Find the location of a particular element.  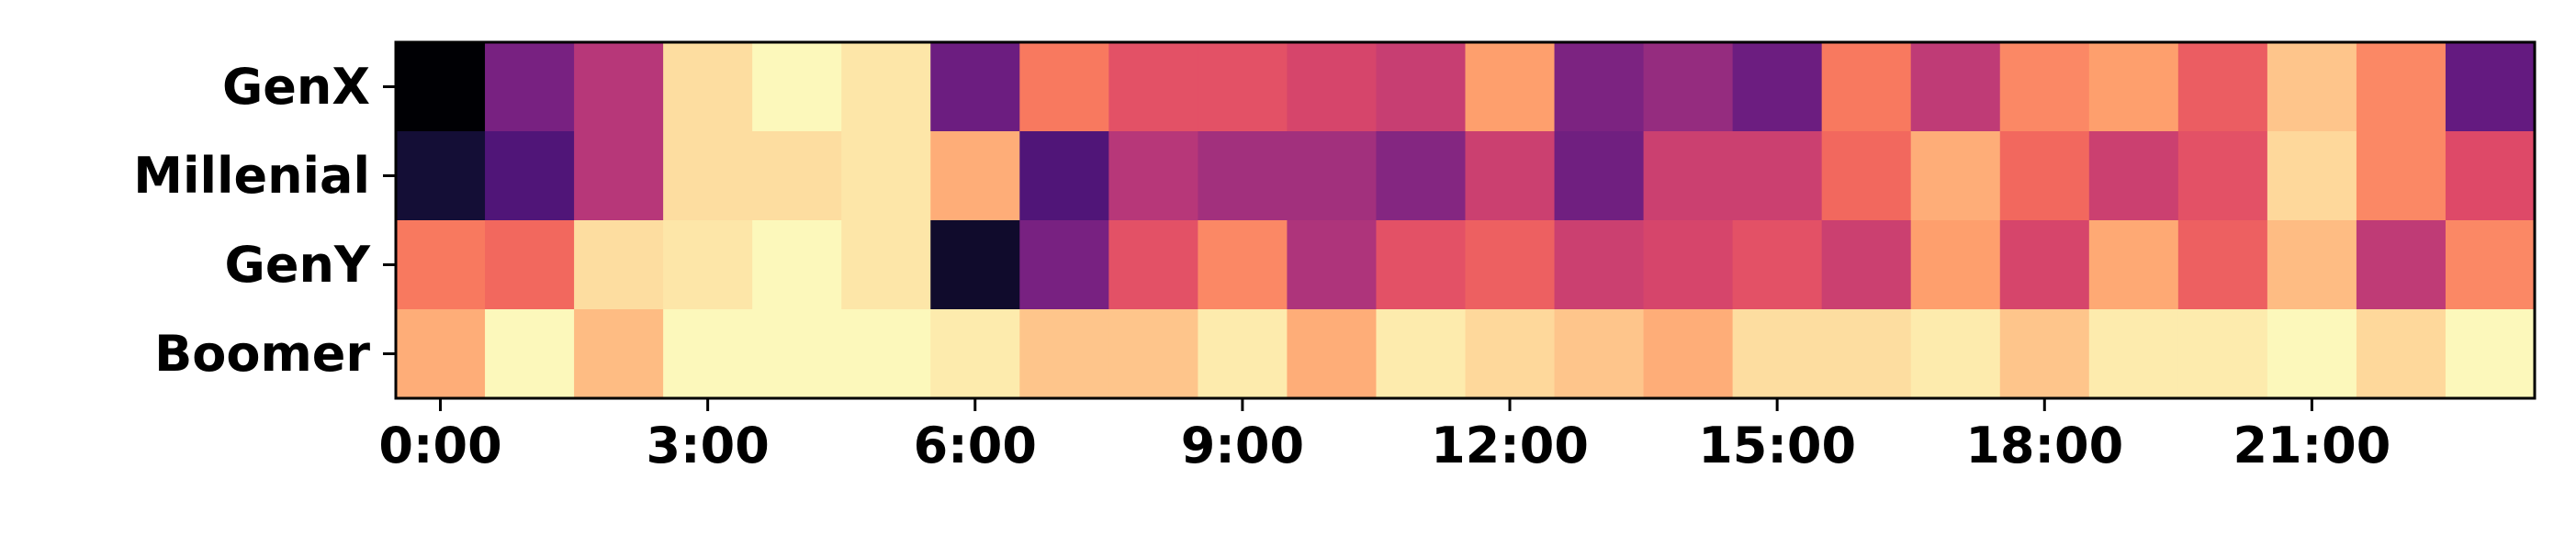

x-tick-label: 15:00 is located at coordinates (1777, 446).